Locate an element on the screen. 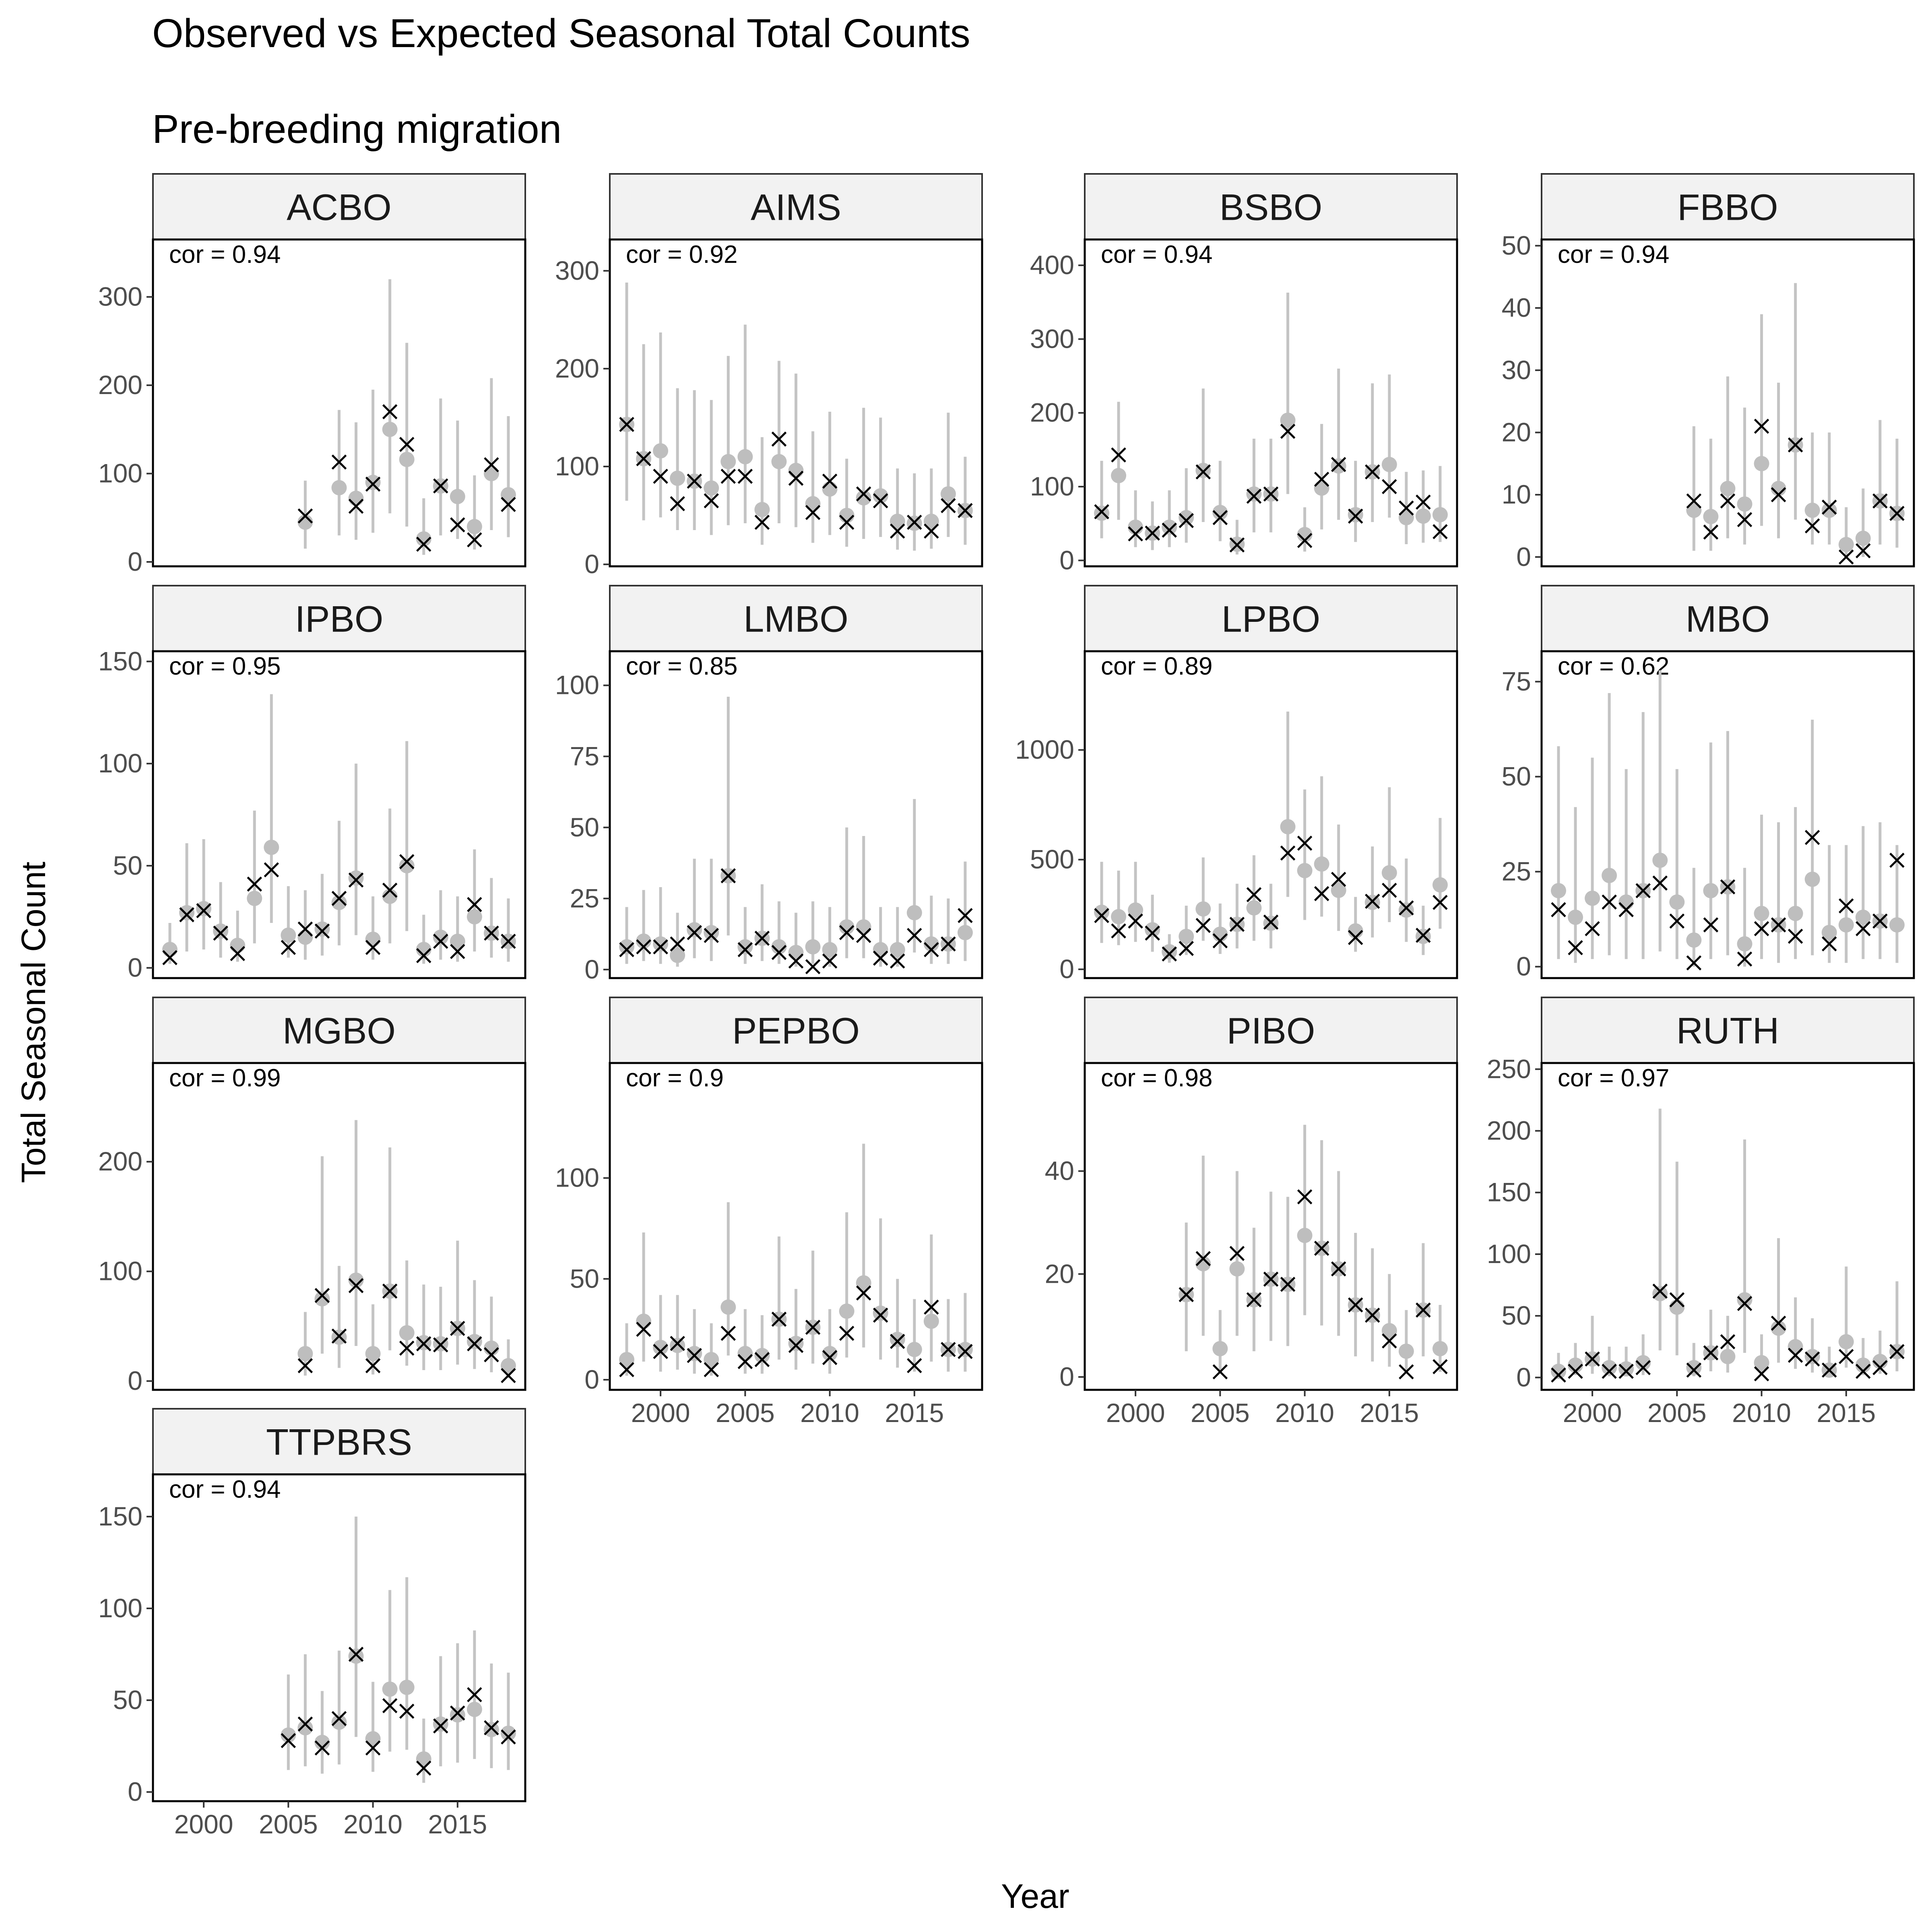 The width and height of the screenshot is (1932, 1932). y-tick-label: 40 is located at coordinates (1059, 1171).